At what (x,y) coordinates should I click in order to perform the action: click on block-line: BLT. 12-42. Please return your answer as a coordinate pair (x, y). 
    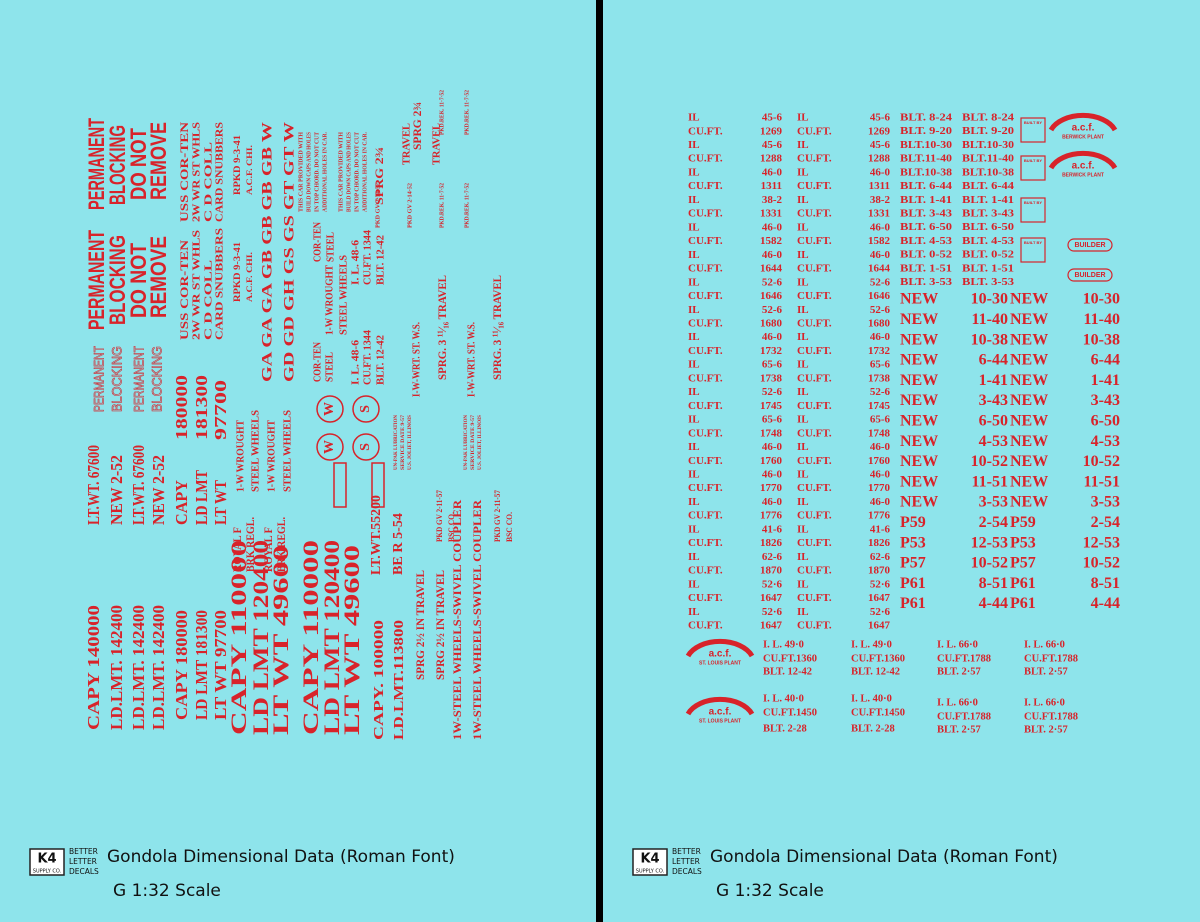
    Looking at the image, I should click on (875, 671).